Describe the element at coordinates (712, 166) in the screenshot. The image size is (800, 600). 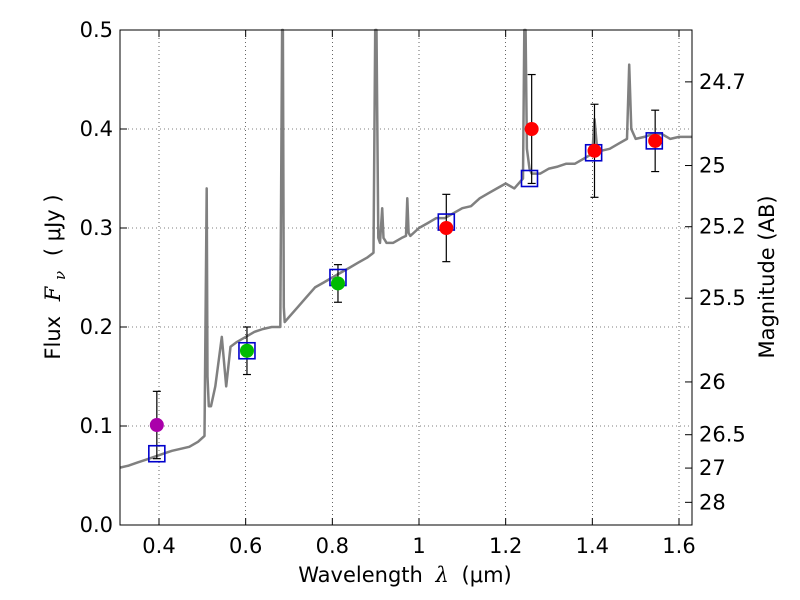
I see `y2-tick-label: 25` at that location.